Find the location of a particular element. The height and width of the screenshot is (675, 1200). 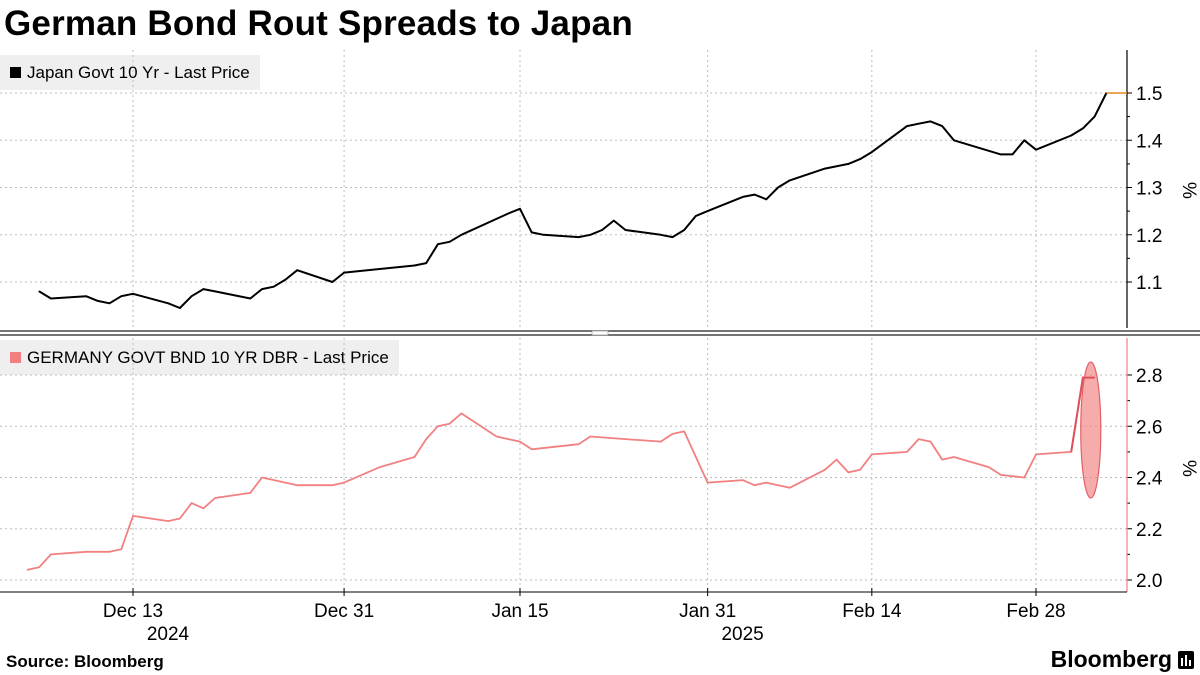

x-tick-label: Feb 28 is located at coordinates (1035, 611).